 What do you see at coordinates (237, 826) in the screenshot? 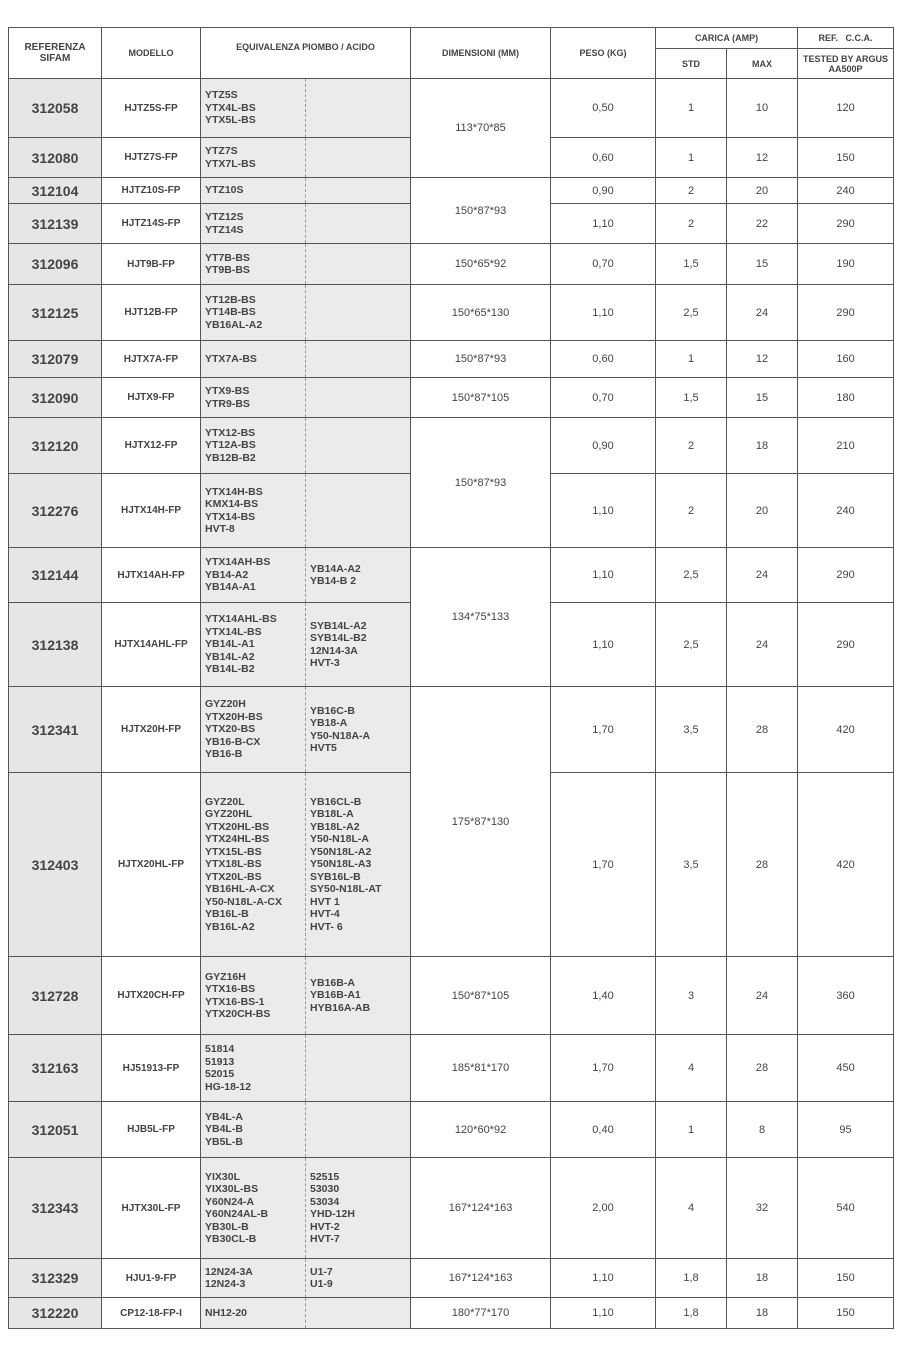
I see `equivalent-model: YTX20HL-BS` at bounding box center [237, 826].